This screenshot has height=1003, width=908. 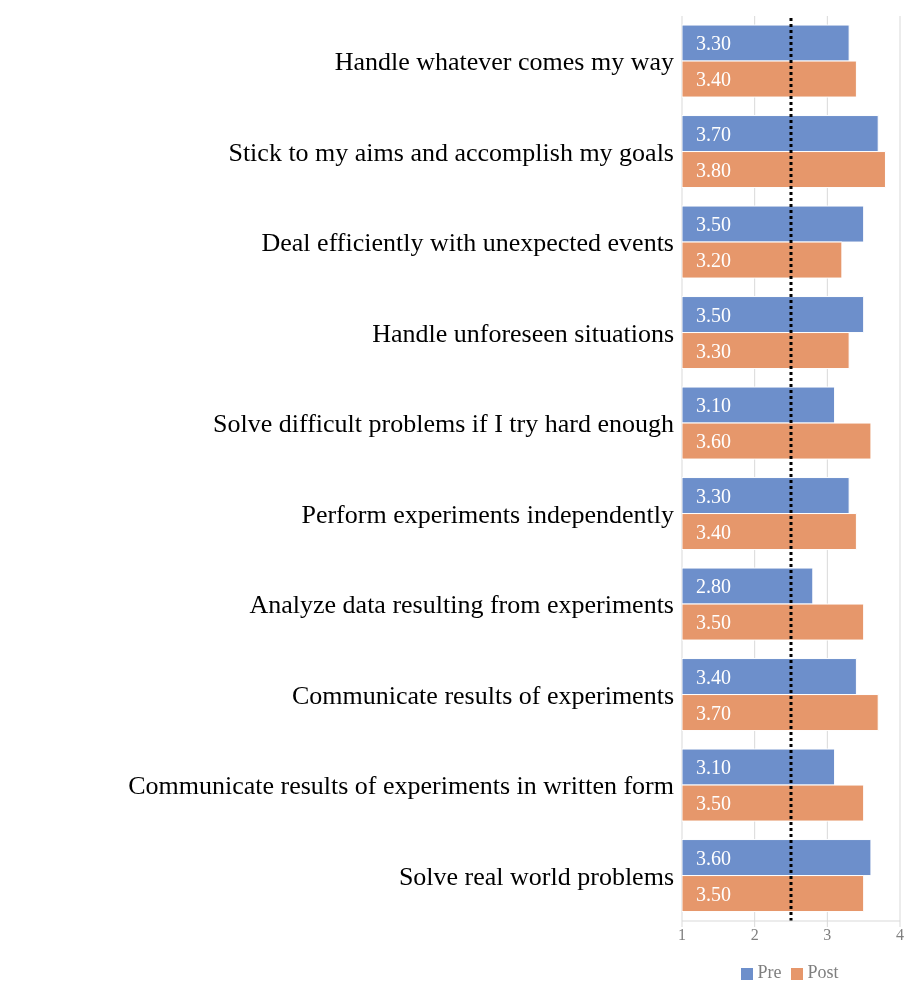 What do you see at coordinates (451, 152) in the screenshot?
I see `y-tick-label: Stick to my aims and accomplish my goals` at bounding box center [451, 152].